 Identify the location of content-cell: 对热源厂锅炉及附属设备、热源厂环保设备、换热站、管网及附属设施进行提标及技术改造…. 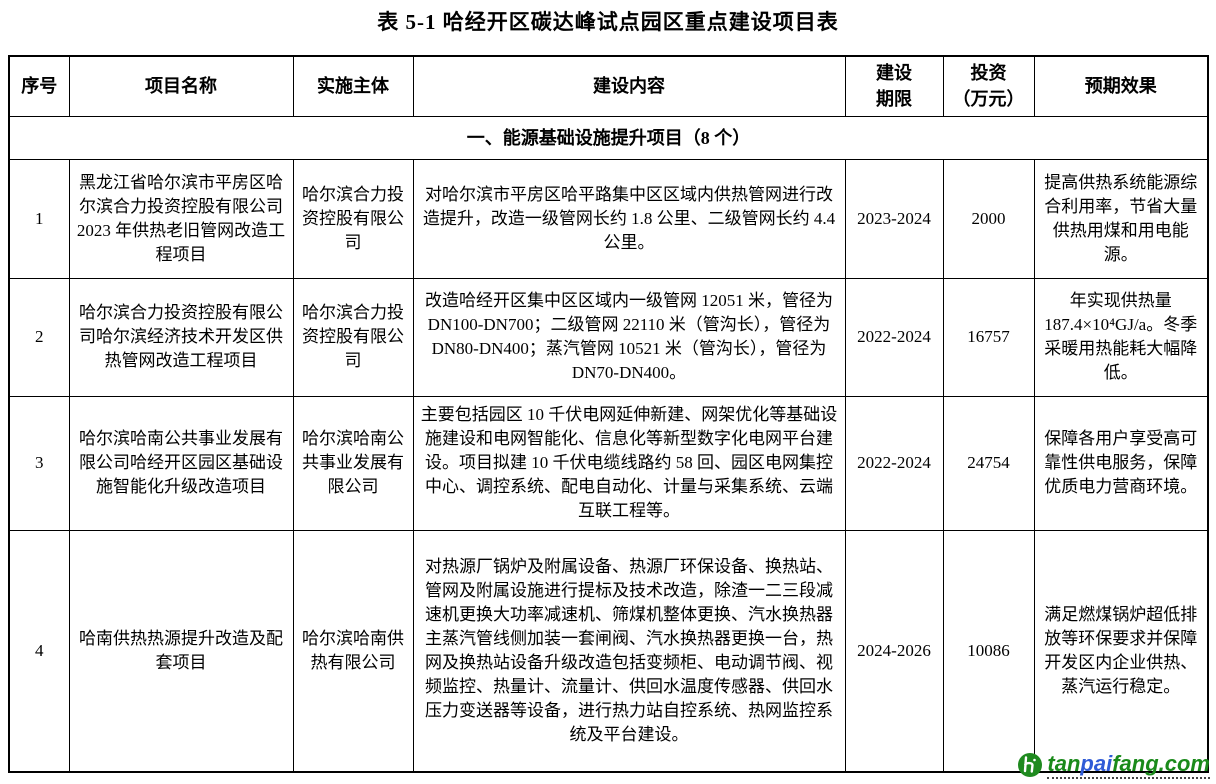
(629, 651).